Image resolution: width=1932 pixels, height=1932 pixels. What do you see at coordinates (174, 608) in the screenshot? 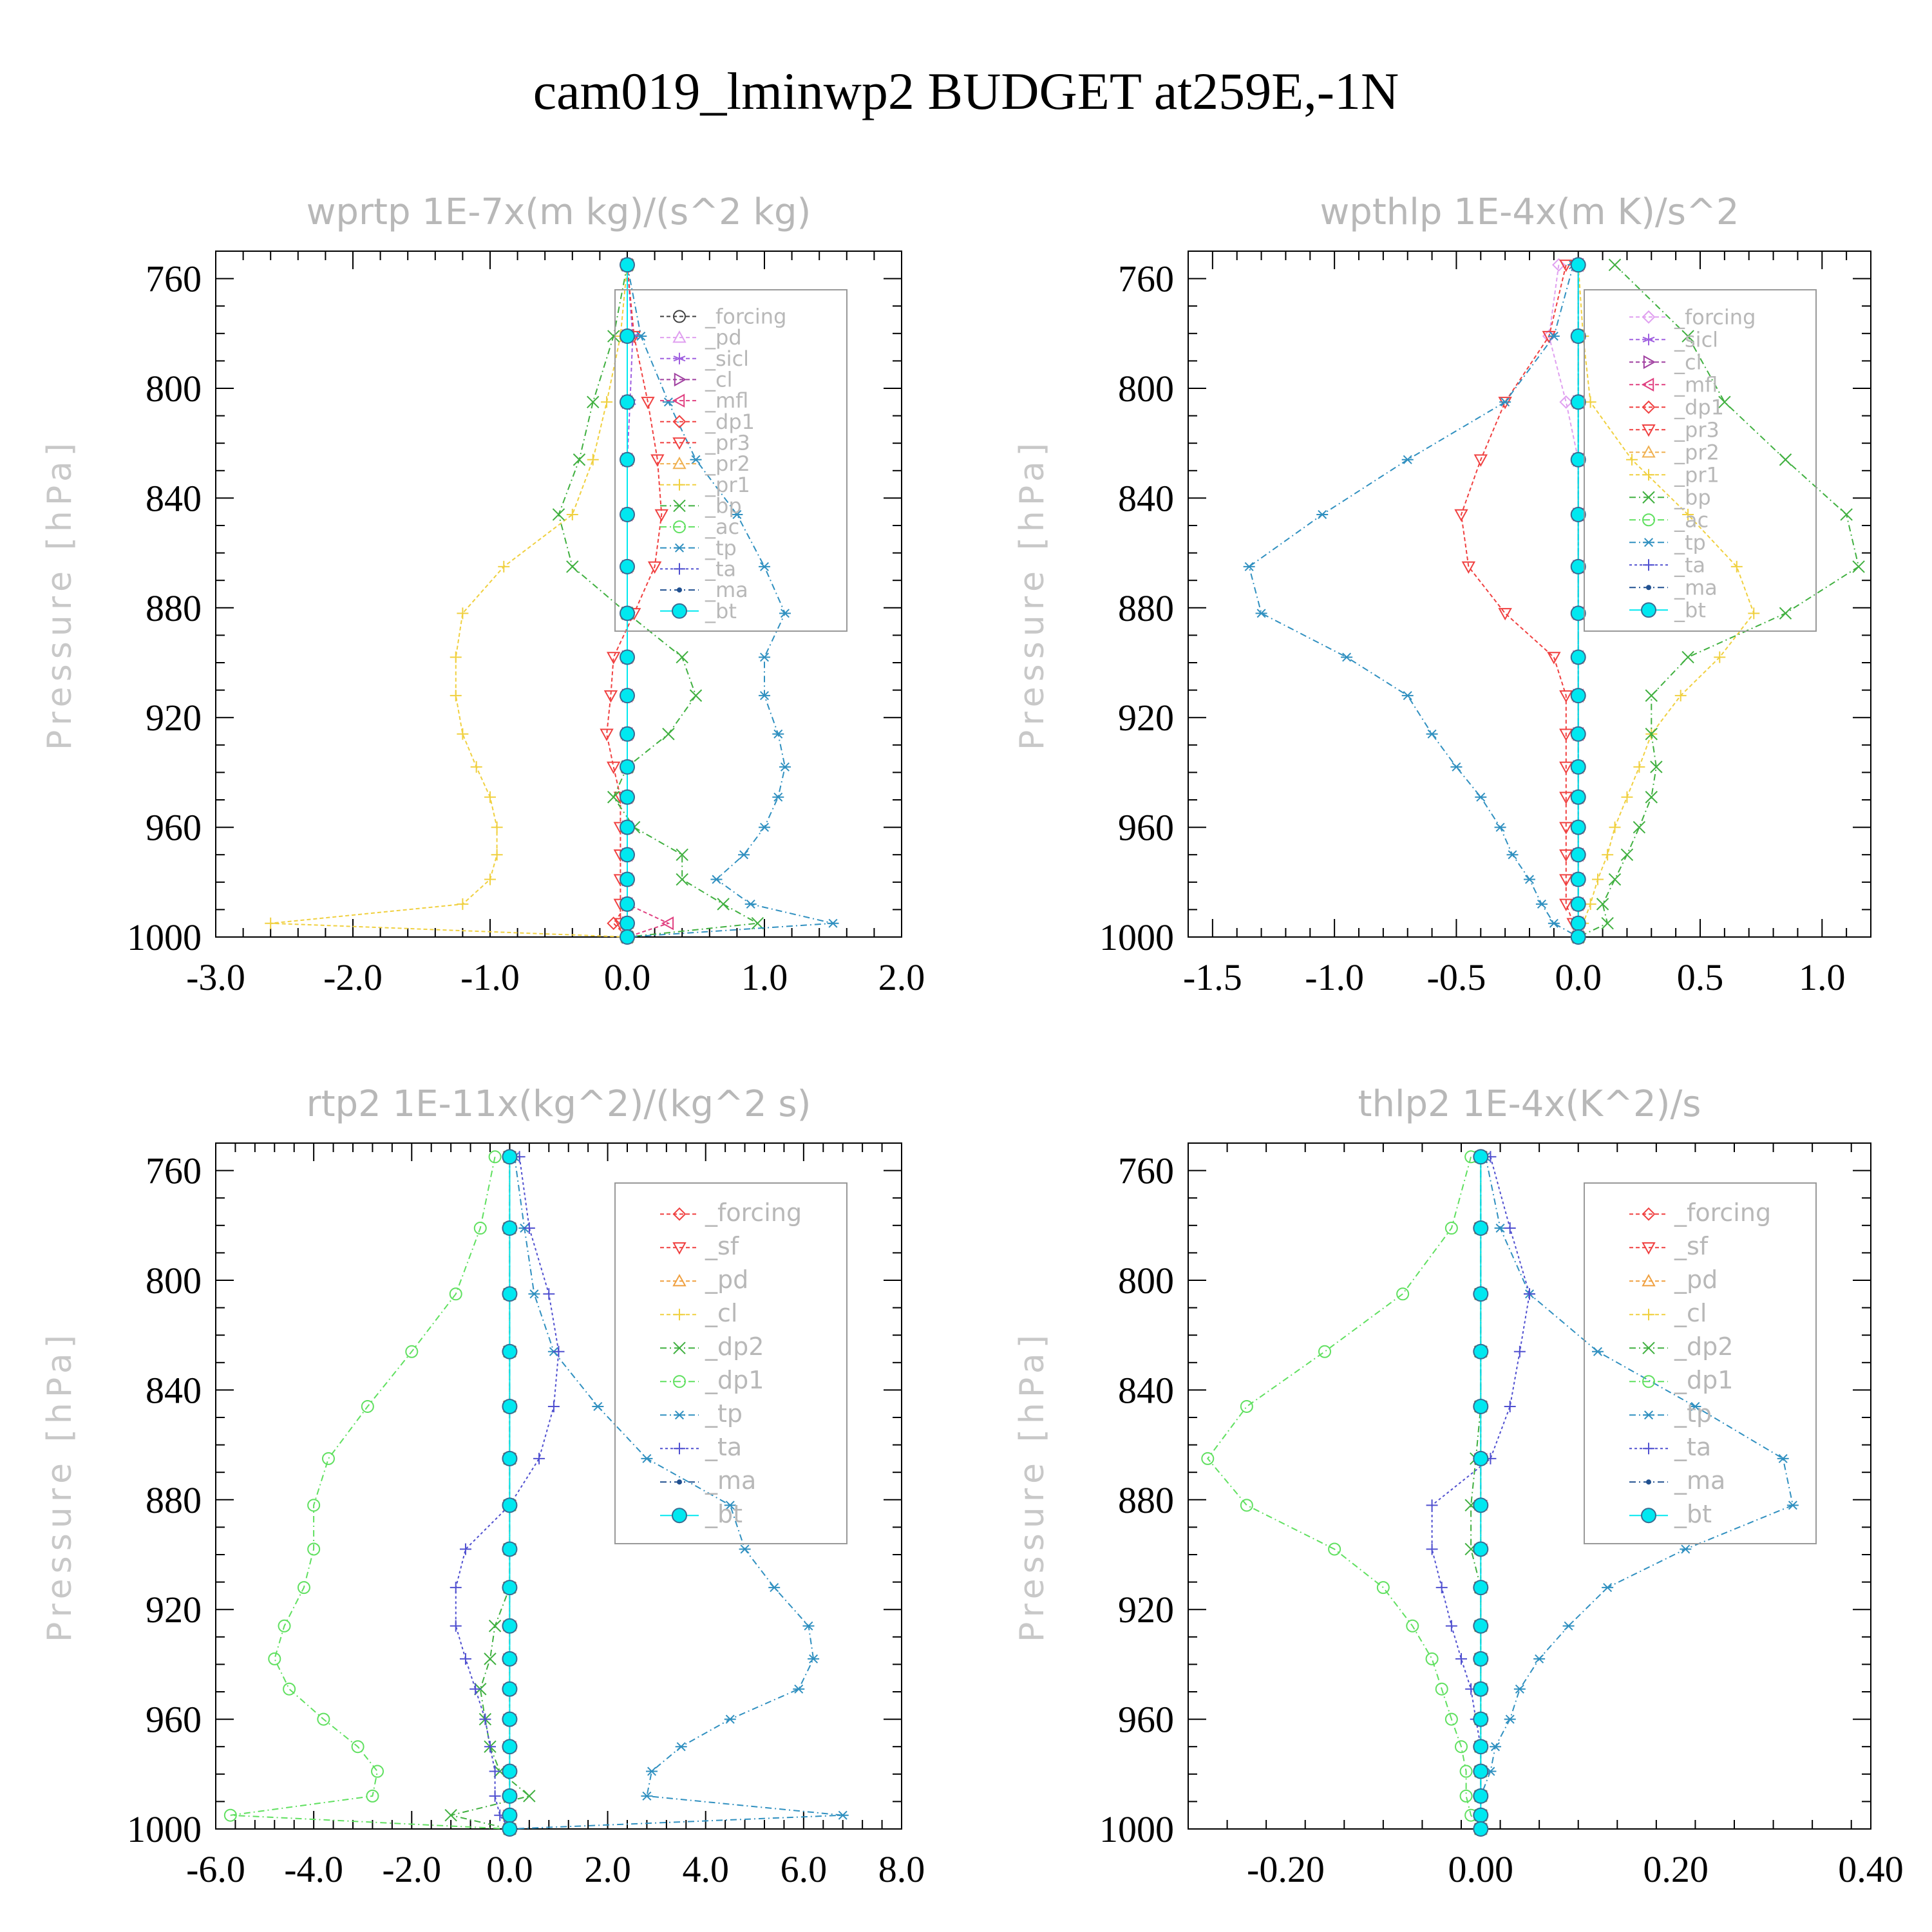
I see `y-tick-label: 880` at bounding box center [174, 608].